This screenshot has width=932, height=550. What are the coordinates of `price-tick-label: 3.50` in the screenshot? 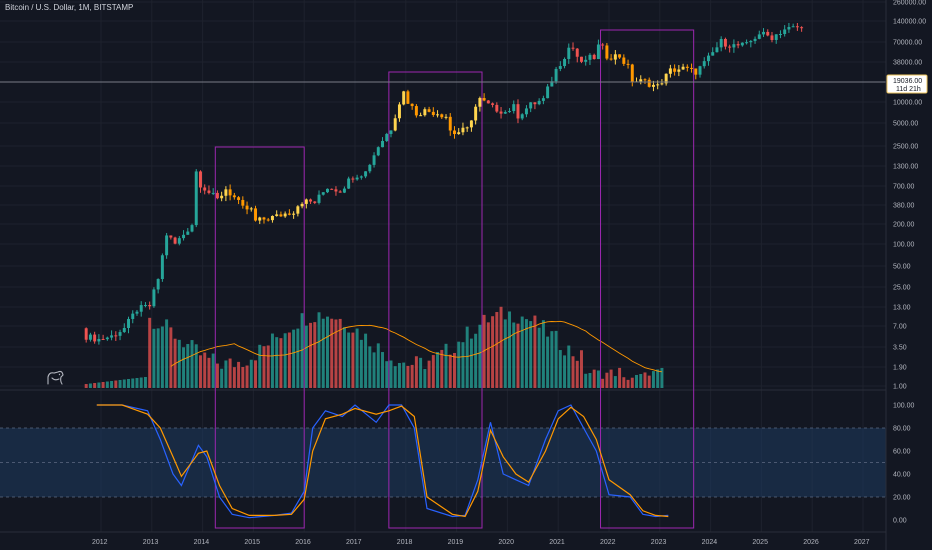 It's located at (900, 348).